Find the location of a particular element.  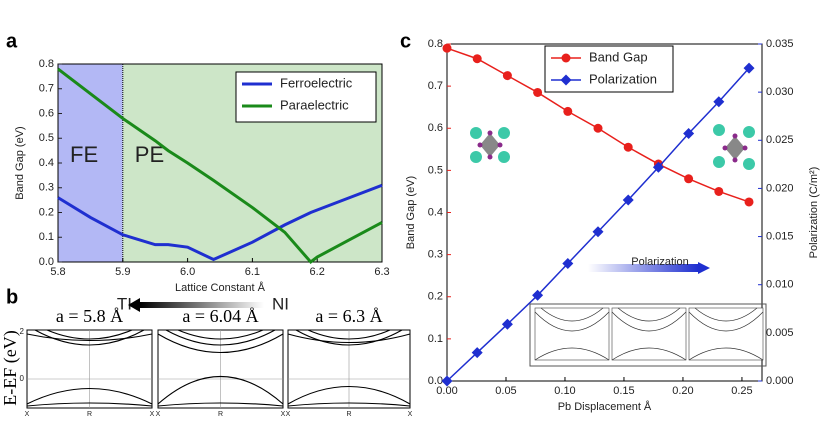

y-tick-label: 0.8 is located at coordinates (46, 64).